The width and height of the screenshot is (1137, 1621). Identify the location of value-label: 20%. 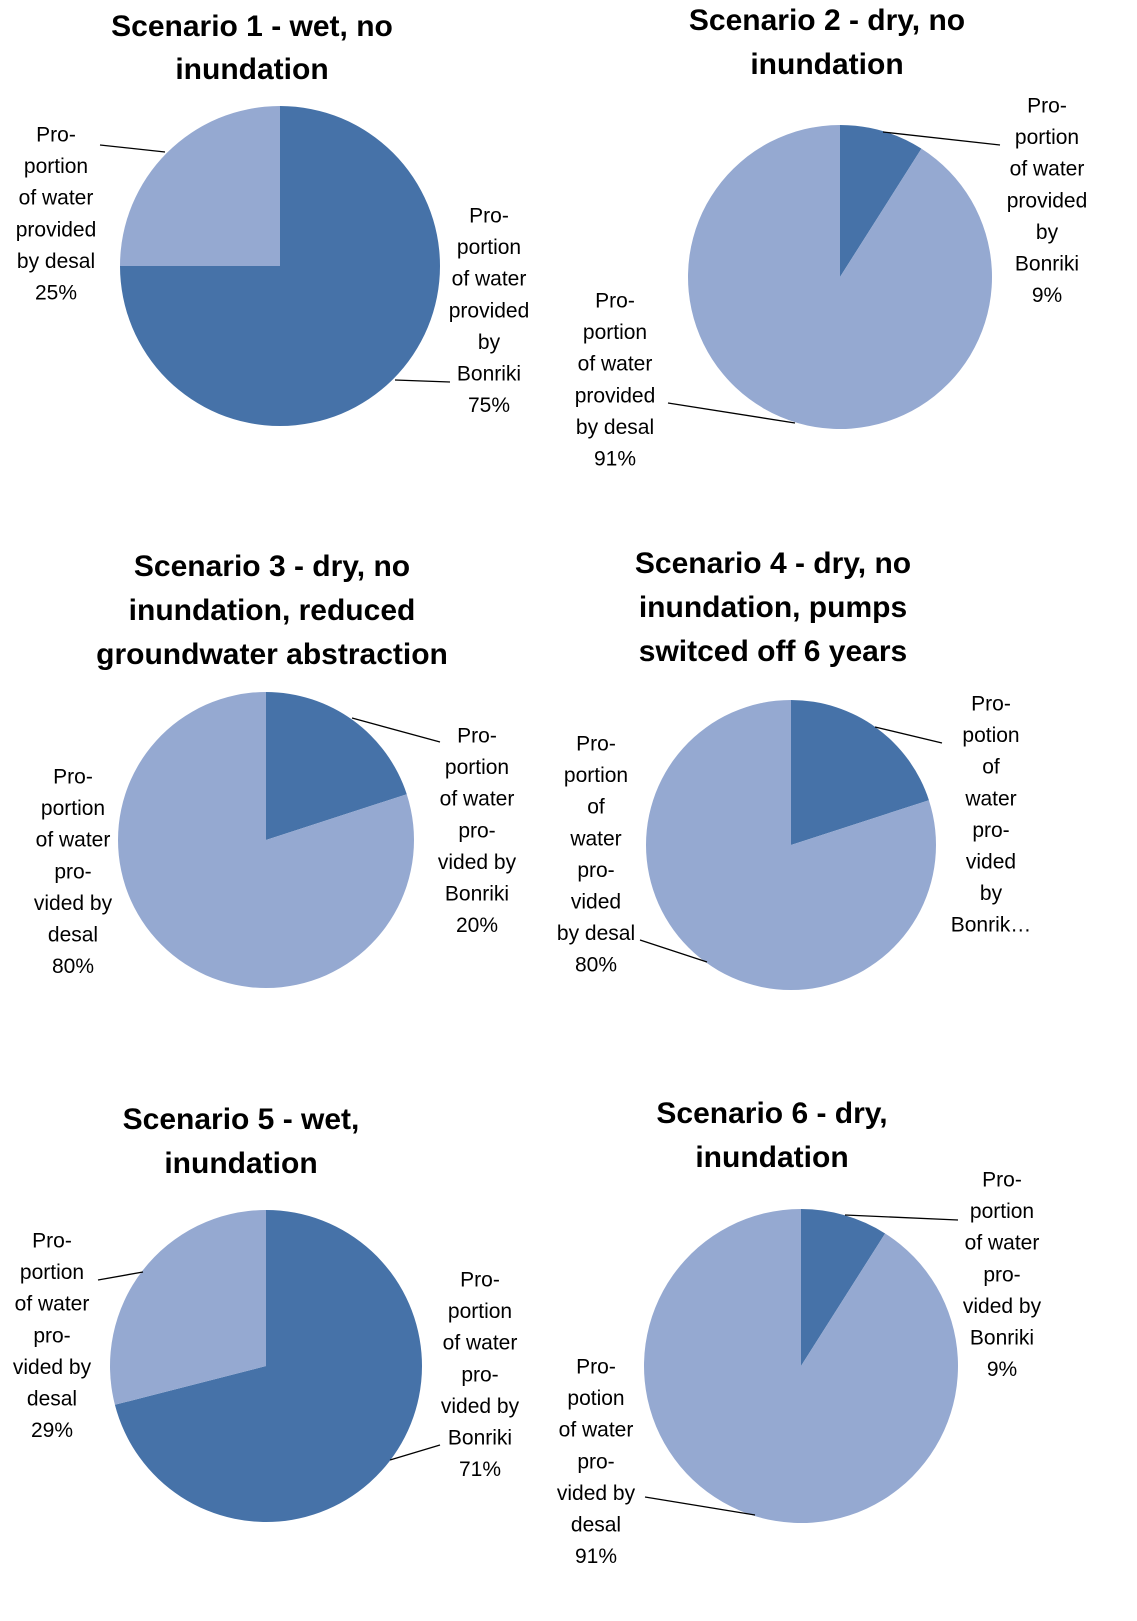
(477, 925).